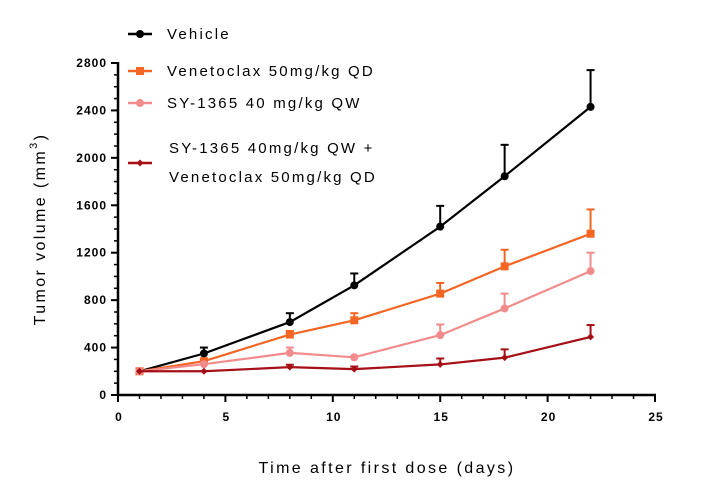  I want to click on y-tick-label: 0, so click(103, 395).